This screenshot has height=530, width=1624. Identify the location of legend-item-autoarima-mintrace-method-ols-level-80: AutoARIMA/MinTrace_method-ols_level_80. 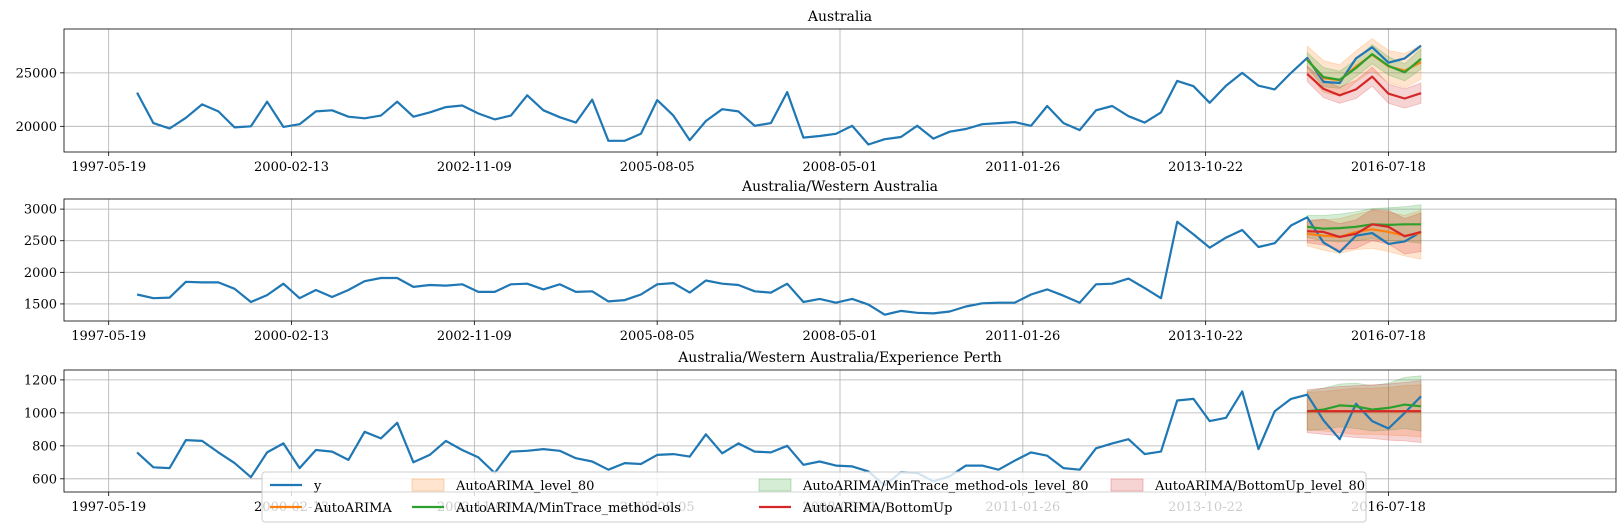
(923, 486).